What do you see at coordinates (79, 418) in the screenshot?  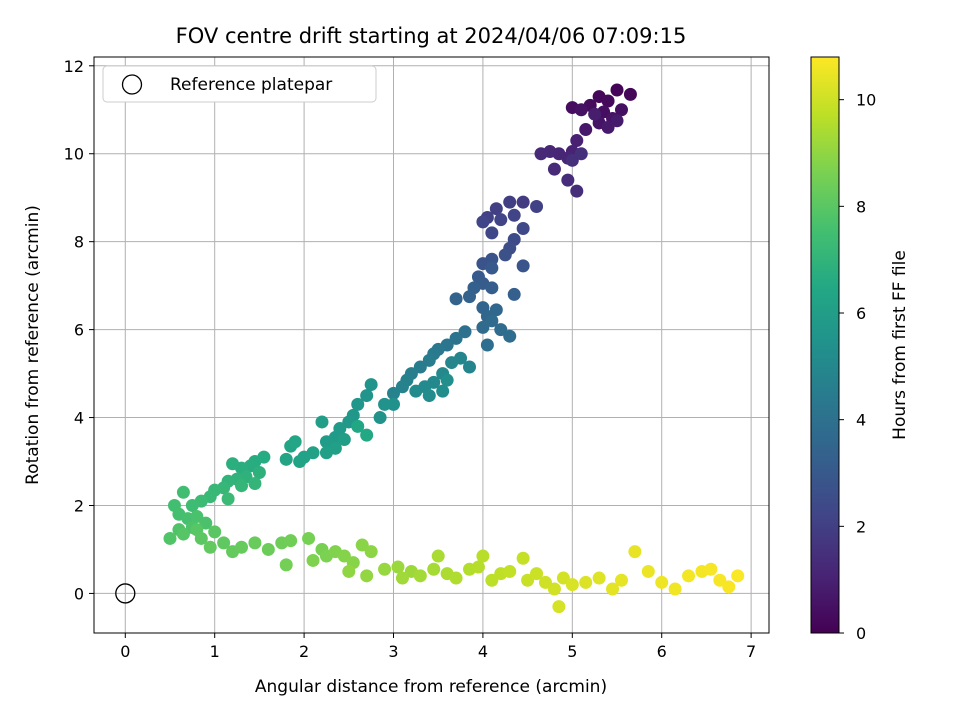 I see `y-tick-label: 4` at bounding box center [79, 418].